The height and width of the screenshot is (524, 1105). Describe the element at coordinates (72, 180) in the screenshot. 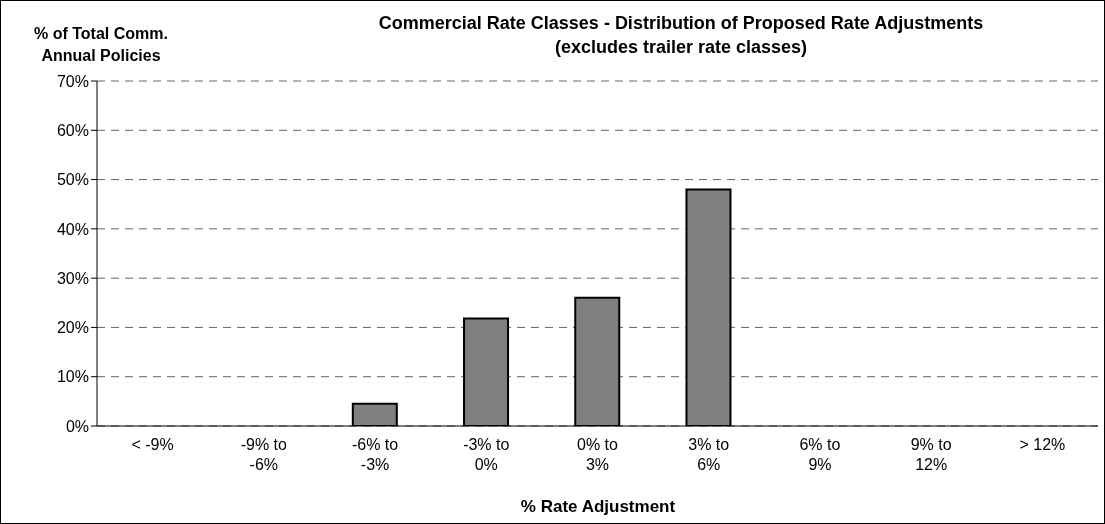

I see `y-tick-label: 50%` at that location.